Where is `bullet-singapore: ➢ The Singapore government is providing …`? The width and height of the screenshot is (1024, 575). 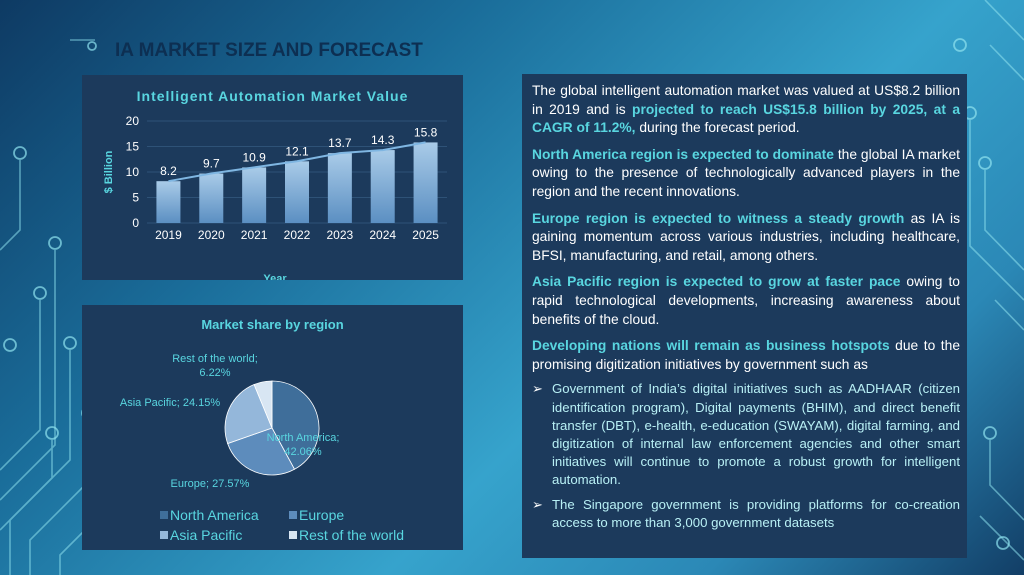
bullet-singapore: ➢ The Singapore government is providing … is located at coordinates (746, 514).